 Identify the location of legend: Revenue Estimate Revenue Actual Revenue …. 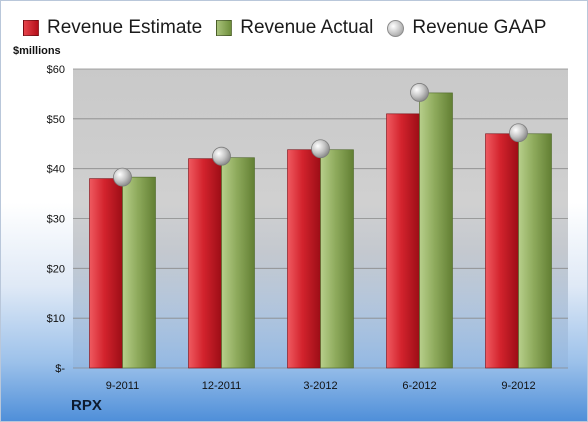
(291, 28).